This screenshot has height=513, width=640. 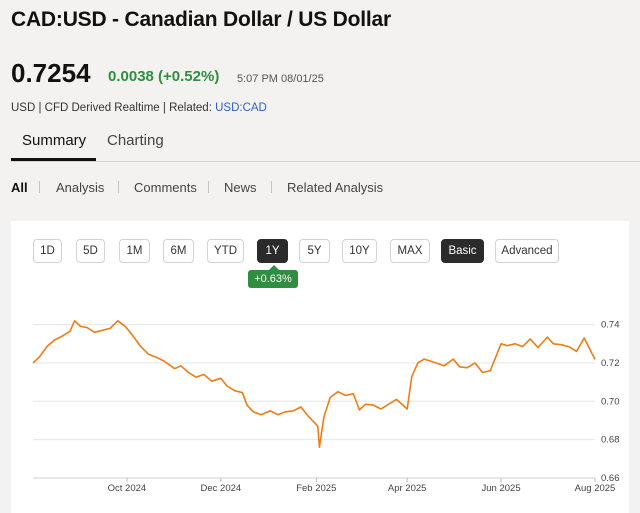 What do you see at coordinates (51, 73) in the screenshot?
I see `last-price: 0.7254` at bounding box center [51, 73].